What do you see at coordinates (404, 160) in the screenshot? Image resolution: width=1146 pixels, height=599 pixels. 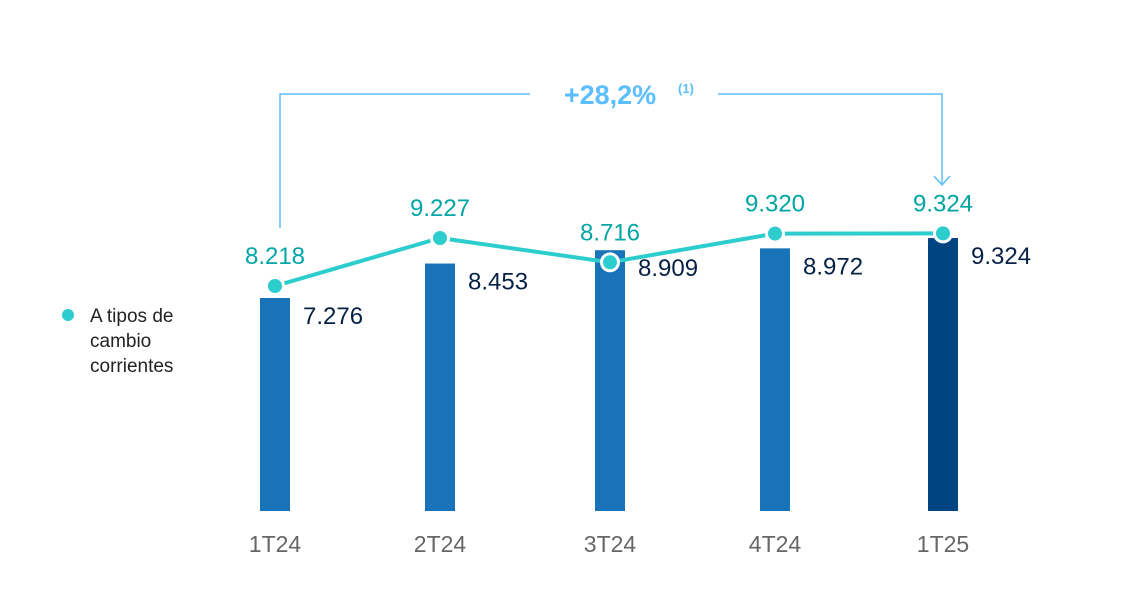 I see `bracket-left` at bounding box center [404, 160].